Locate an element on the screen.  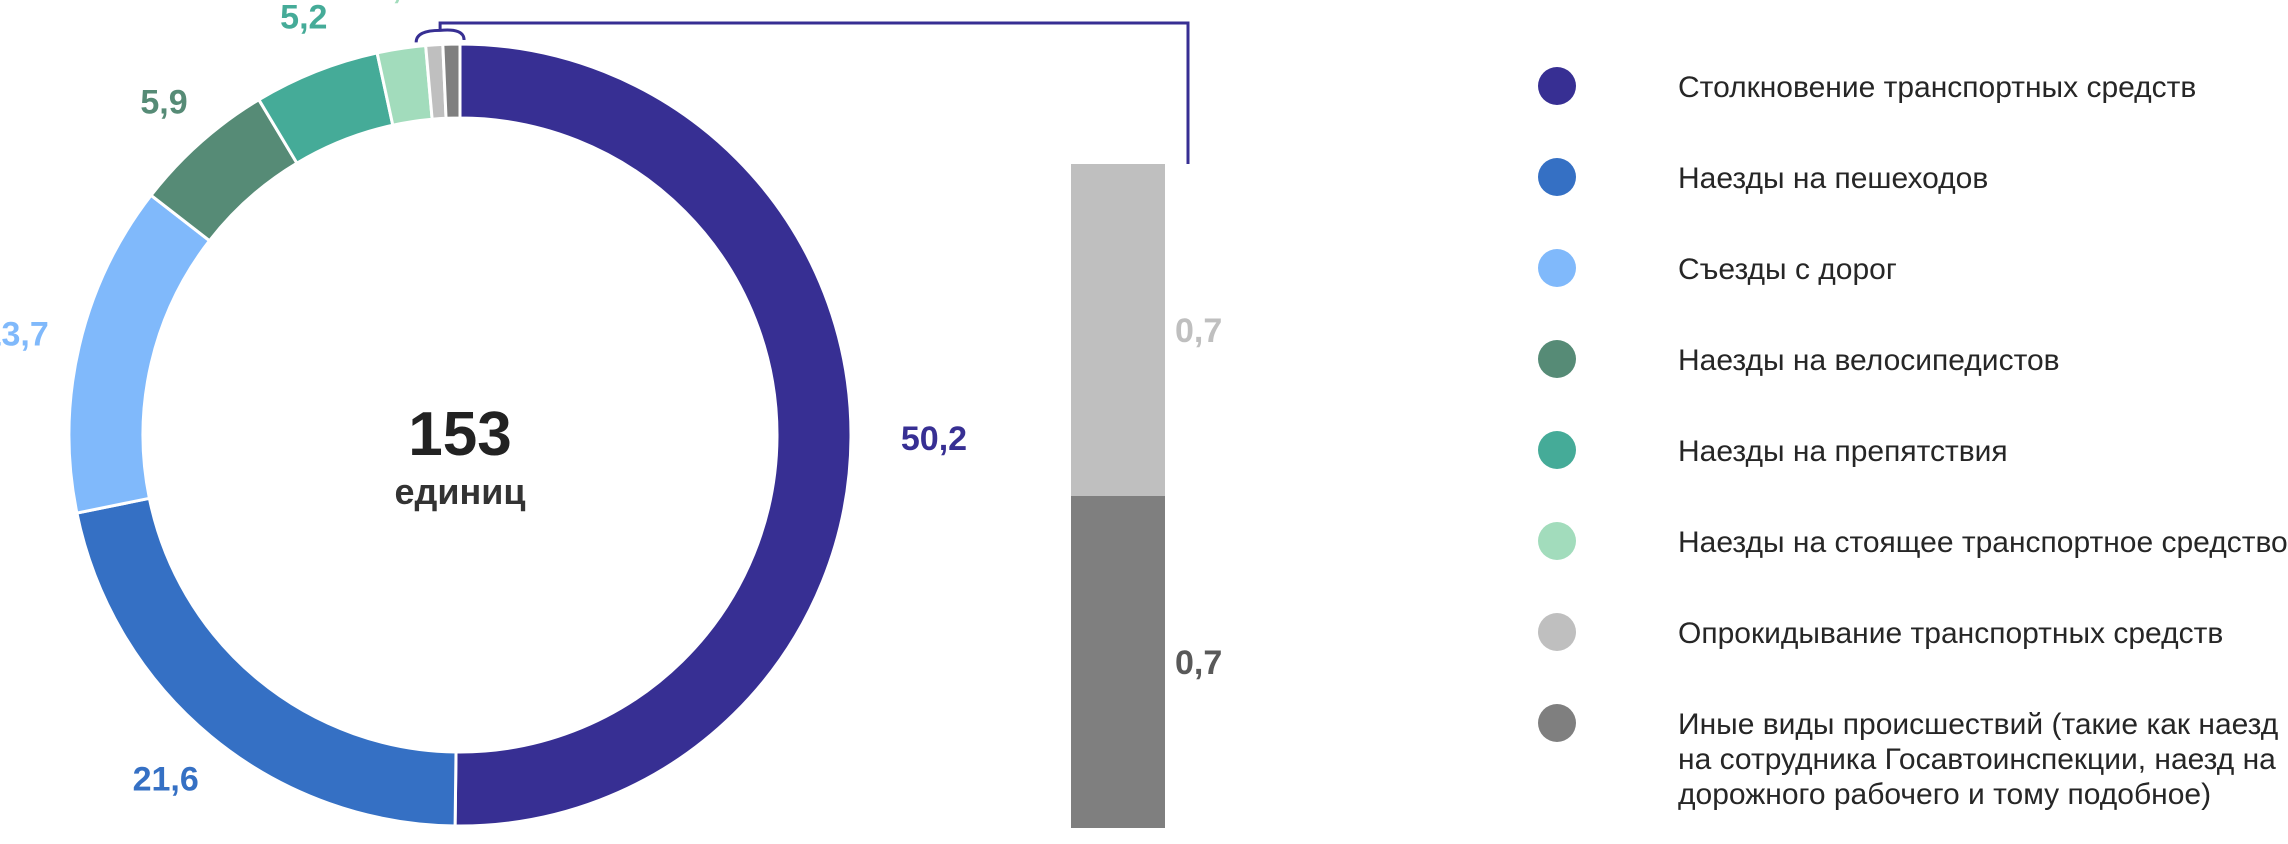
legend-item: Наезды на стоящее транспортное средство is located at coordinates (1913, 541).